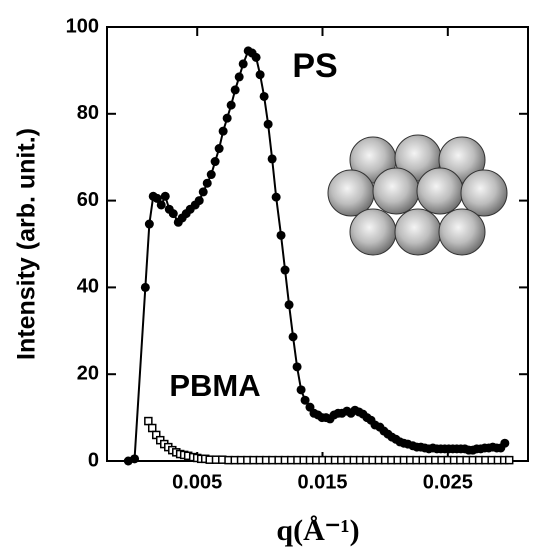 This screenshot has height=553, width=544. I want to click on x-tick-label: 0.005, so click(197, 482).